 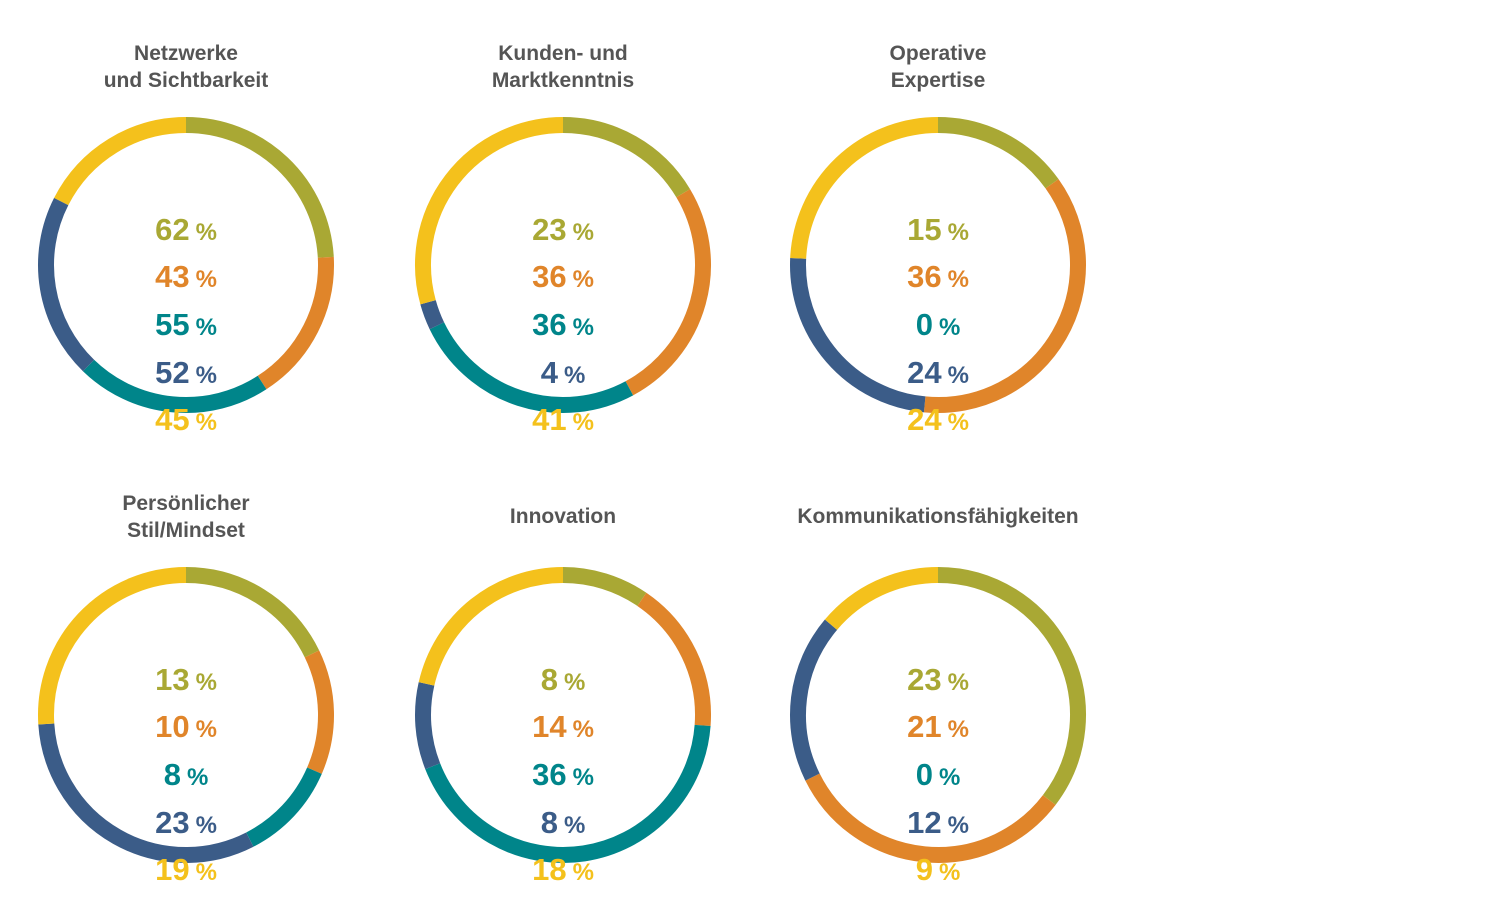 What do you see at coordinates (172, 324) in the screenshot?
I see `value-number: 55` at bounding box center [172, 324].